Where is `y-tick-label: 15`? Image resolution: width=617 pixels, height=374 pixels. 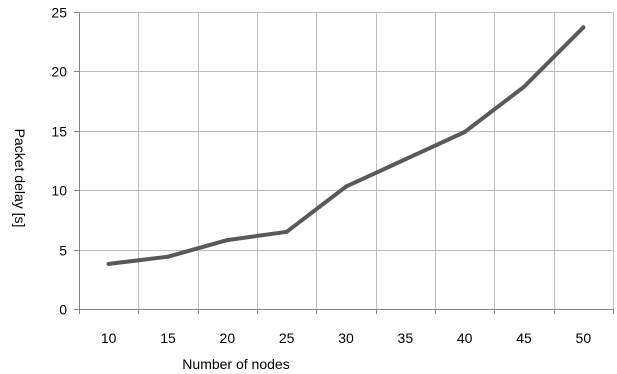
y-tick-label: 15 is located at coordinates (59, 132).